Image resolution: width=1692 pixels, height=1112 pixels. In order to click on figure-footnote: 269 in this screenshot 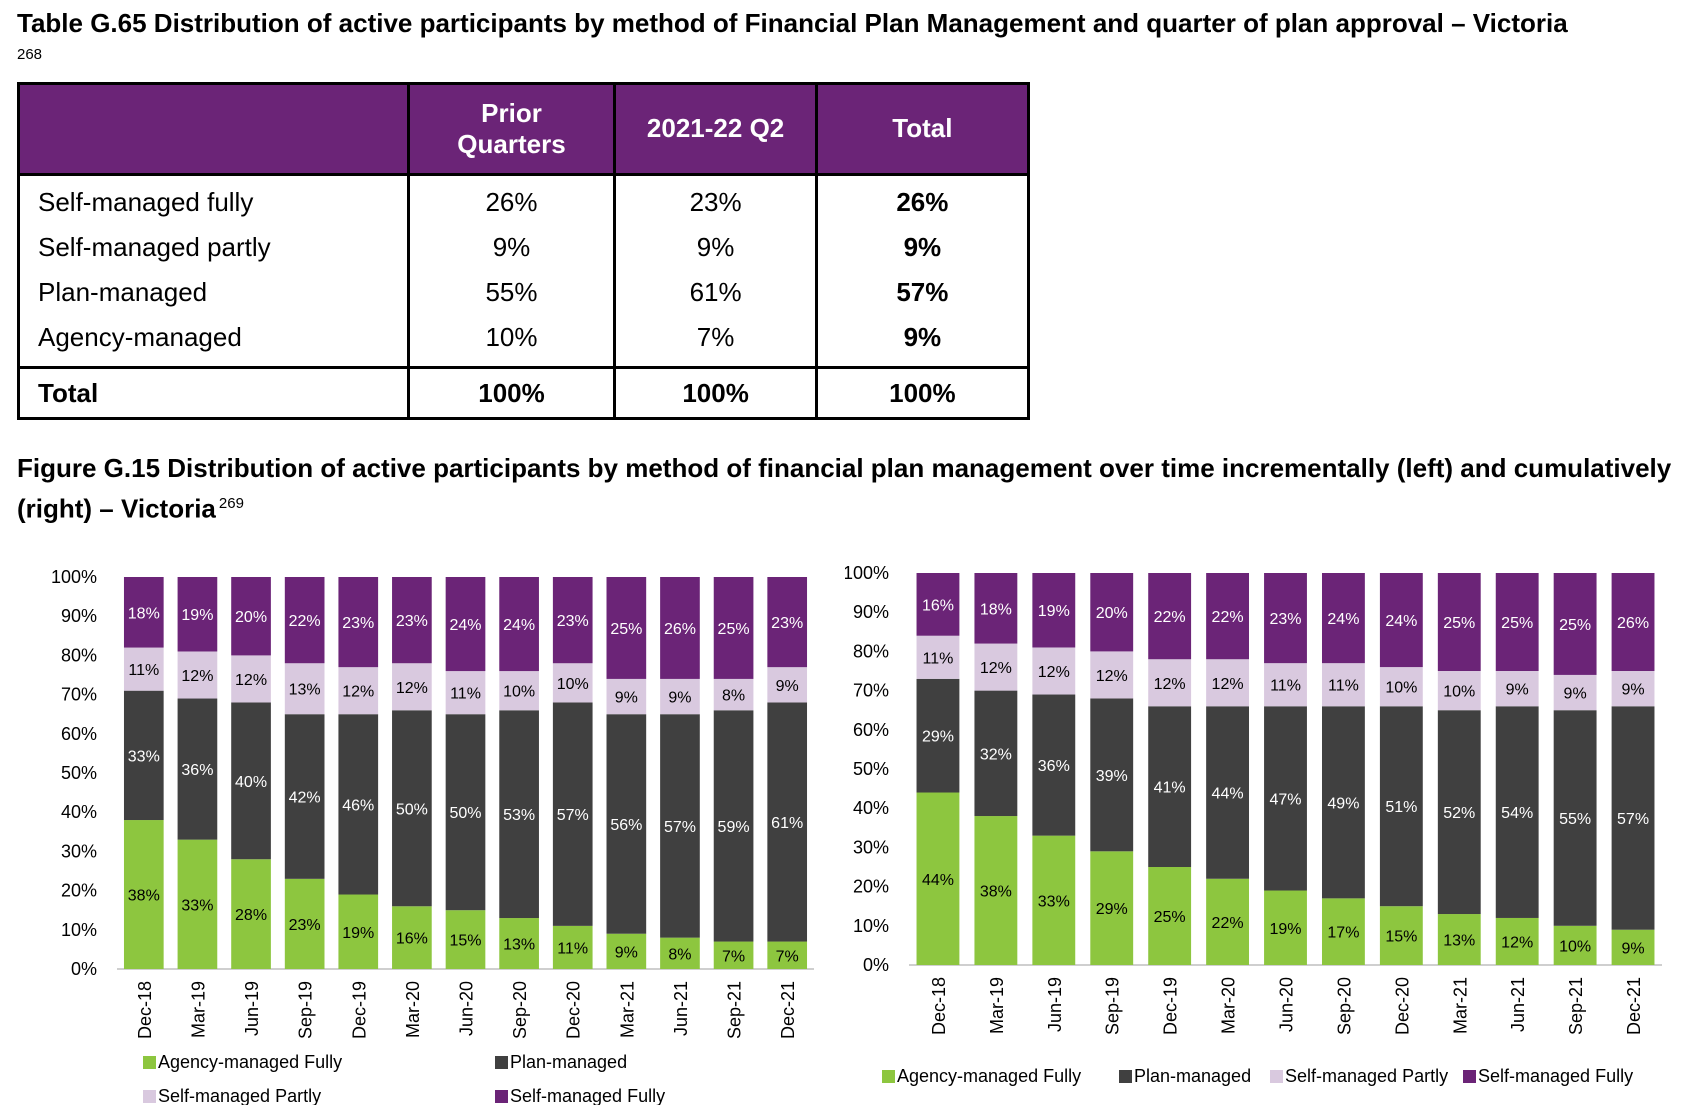, I will do `click(231, 503)`.